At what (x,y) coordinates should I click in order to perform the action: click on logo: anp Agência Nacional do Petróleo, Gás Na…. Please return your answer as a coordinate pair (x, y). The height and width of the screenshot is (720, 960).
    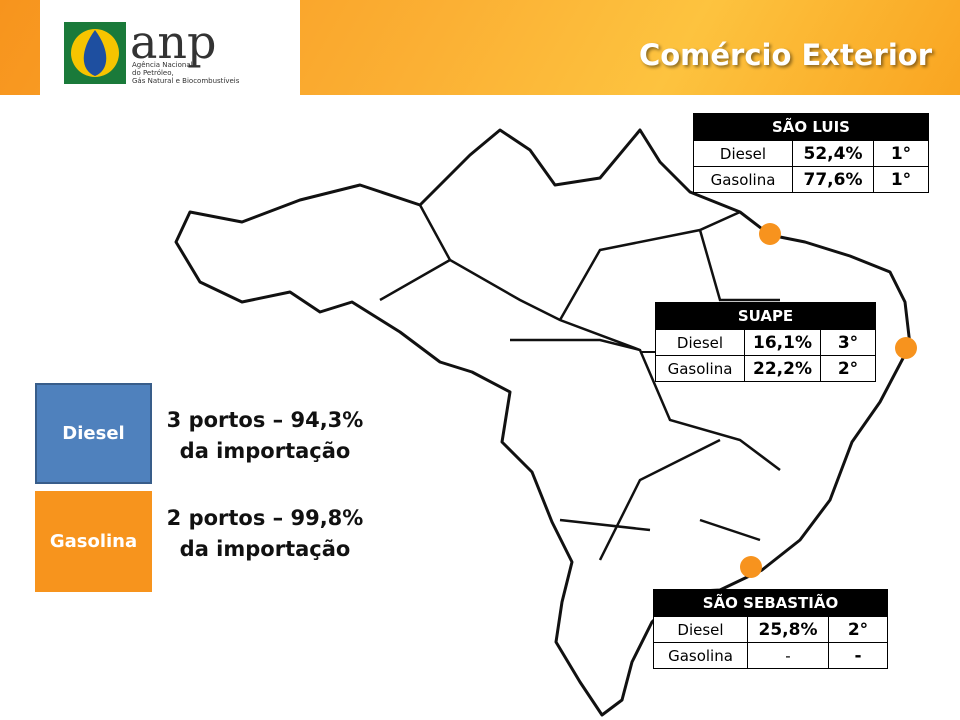
    Looking at the image, I should click on (152, 50).